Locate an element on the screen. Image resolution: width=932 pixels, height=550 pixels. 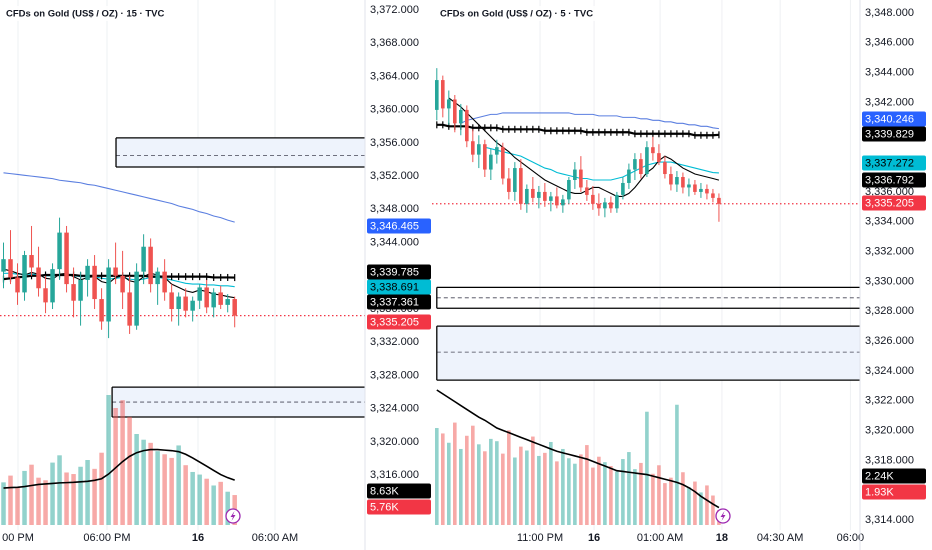
zone-fill is located at coordinates (240, 152).